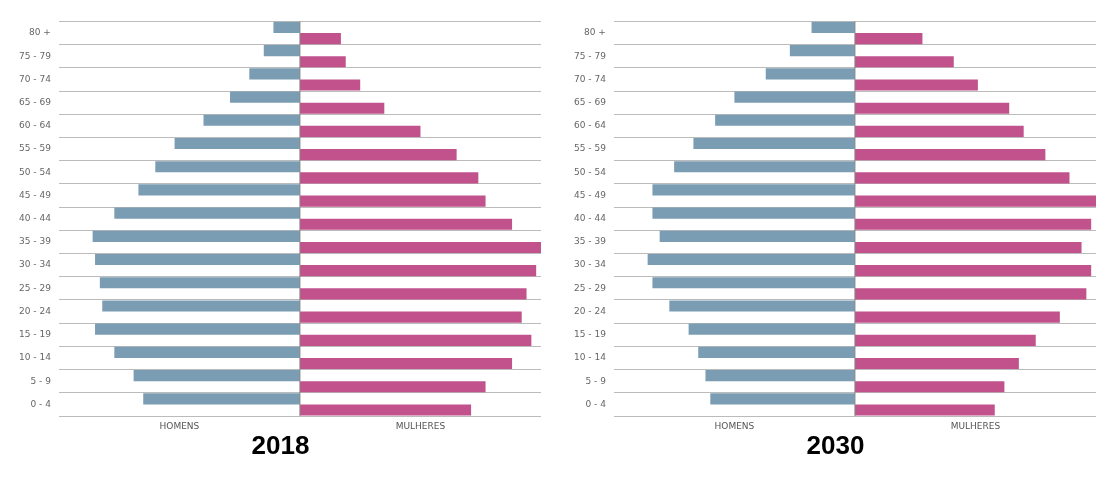 Image resolution: width=1118 pixels, height=478 pixels. What do you see at coordinates (589, 357) in the screenshot?
I see `y-tick-label: 10 - 14` at bounding box center [589, 357].